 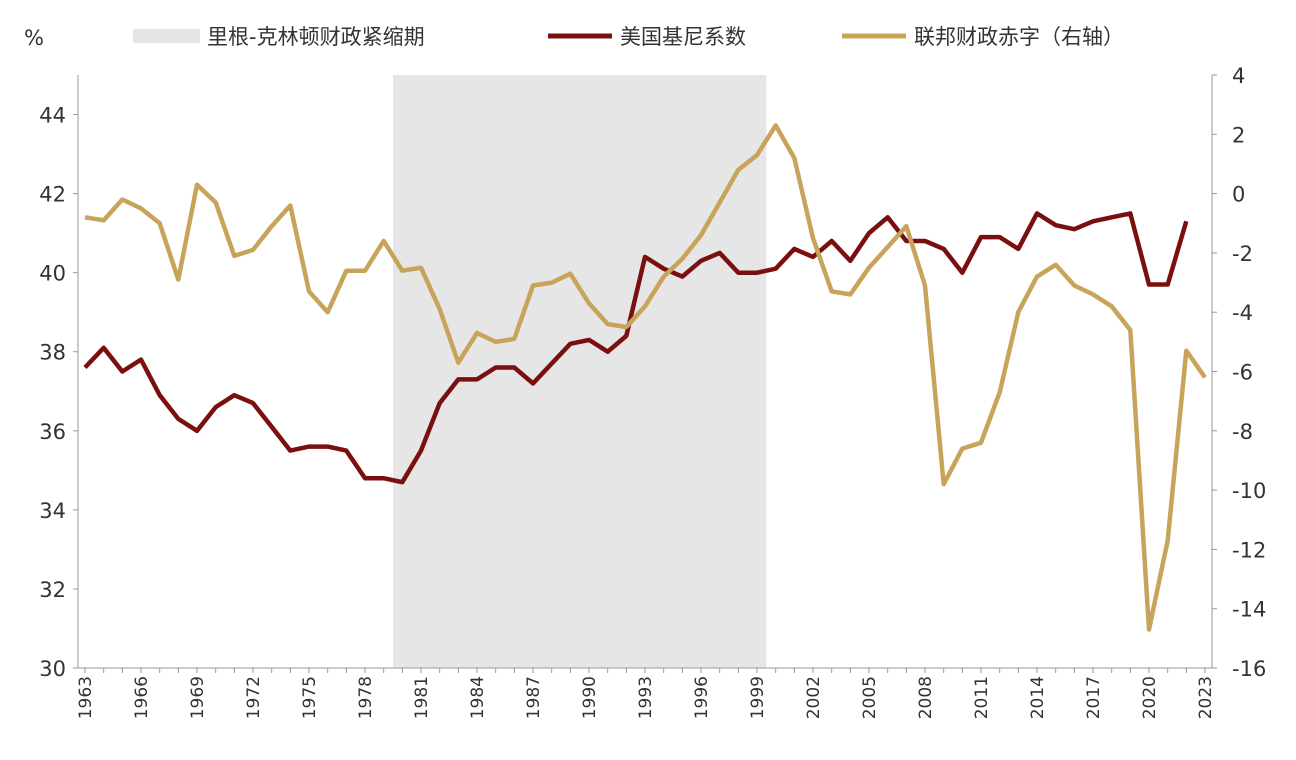 I want to click on x-tick-label: 2011, so click(x=982, y=697).